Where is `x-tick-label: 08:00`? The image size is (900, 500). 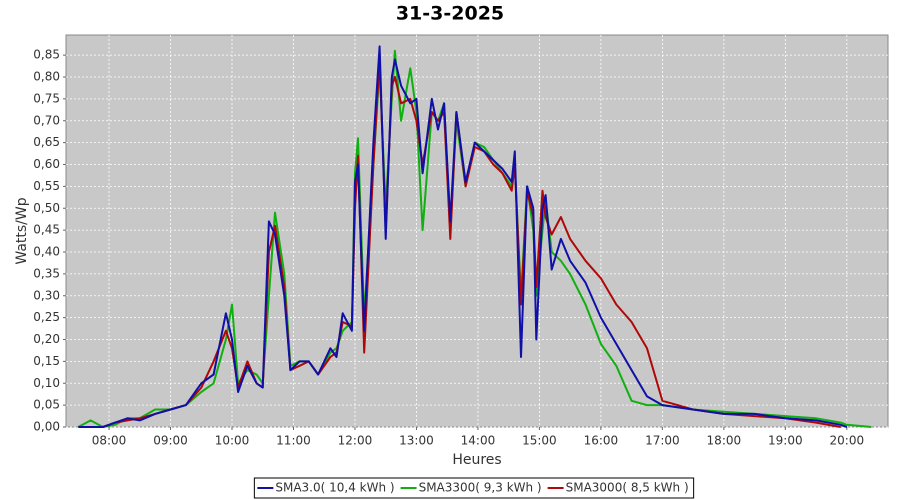
x-tick-label: 08:00 is located at coordinates (109, 441).